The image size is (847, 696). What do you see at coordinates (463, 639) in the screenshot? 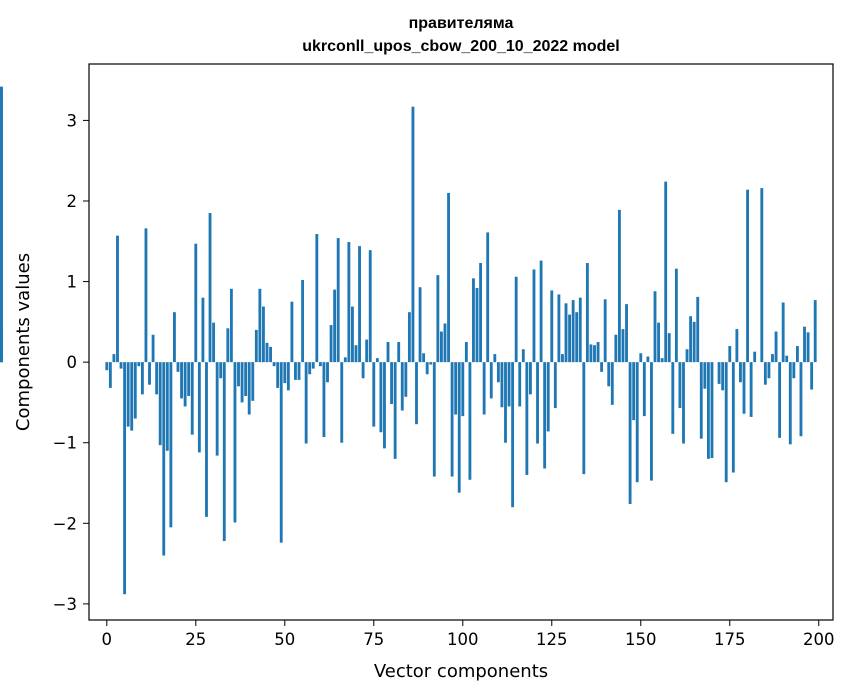
I see `x-tick-label: 100` at bounding box center [463, 639].